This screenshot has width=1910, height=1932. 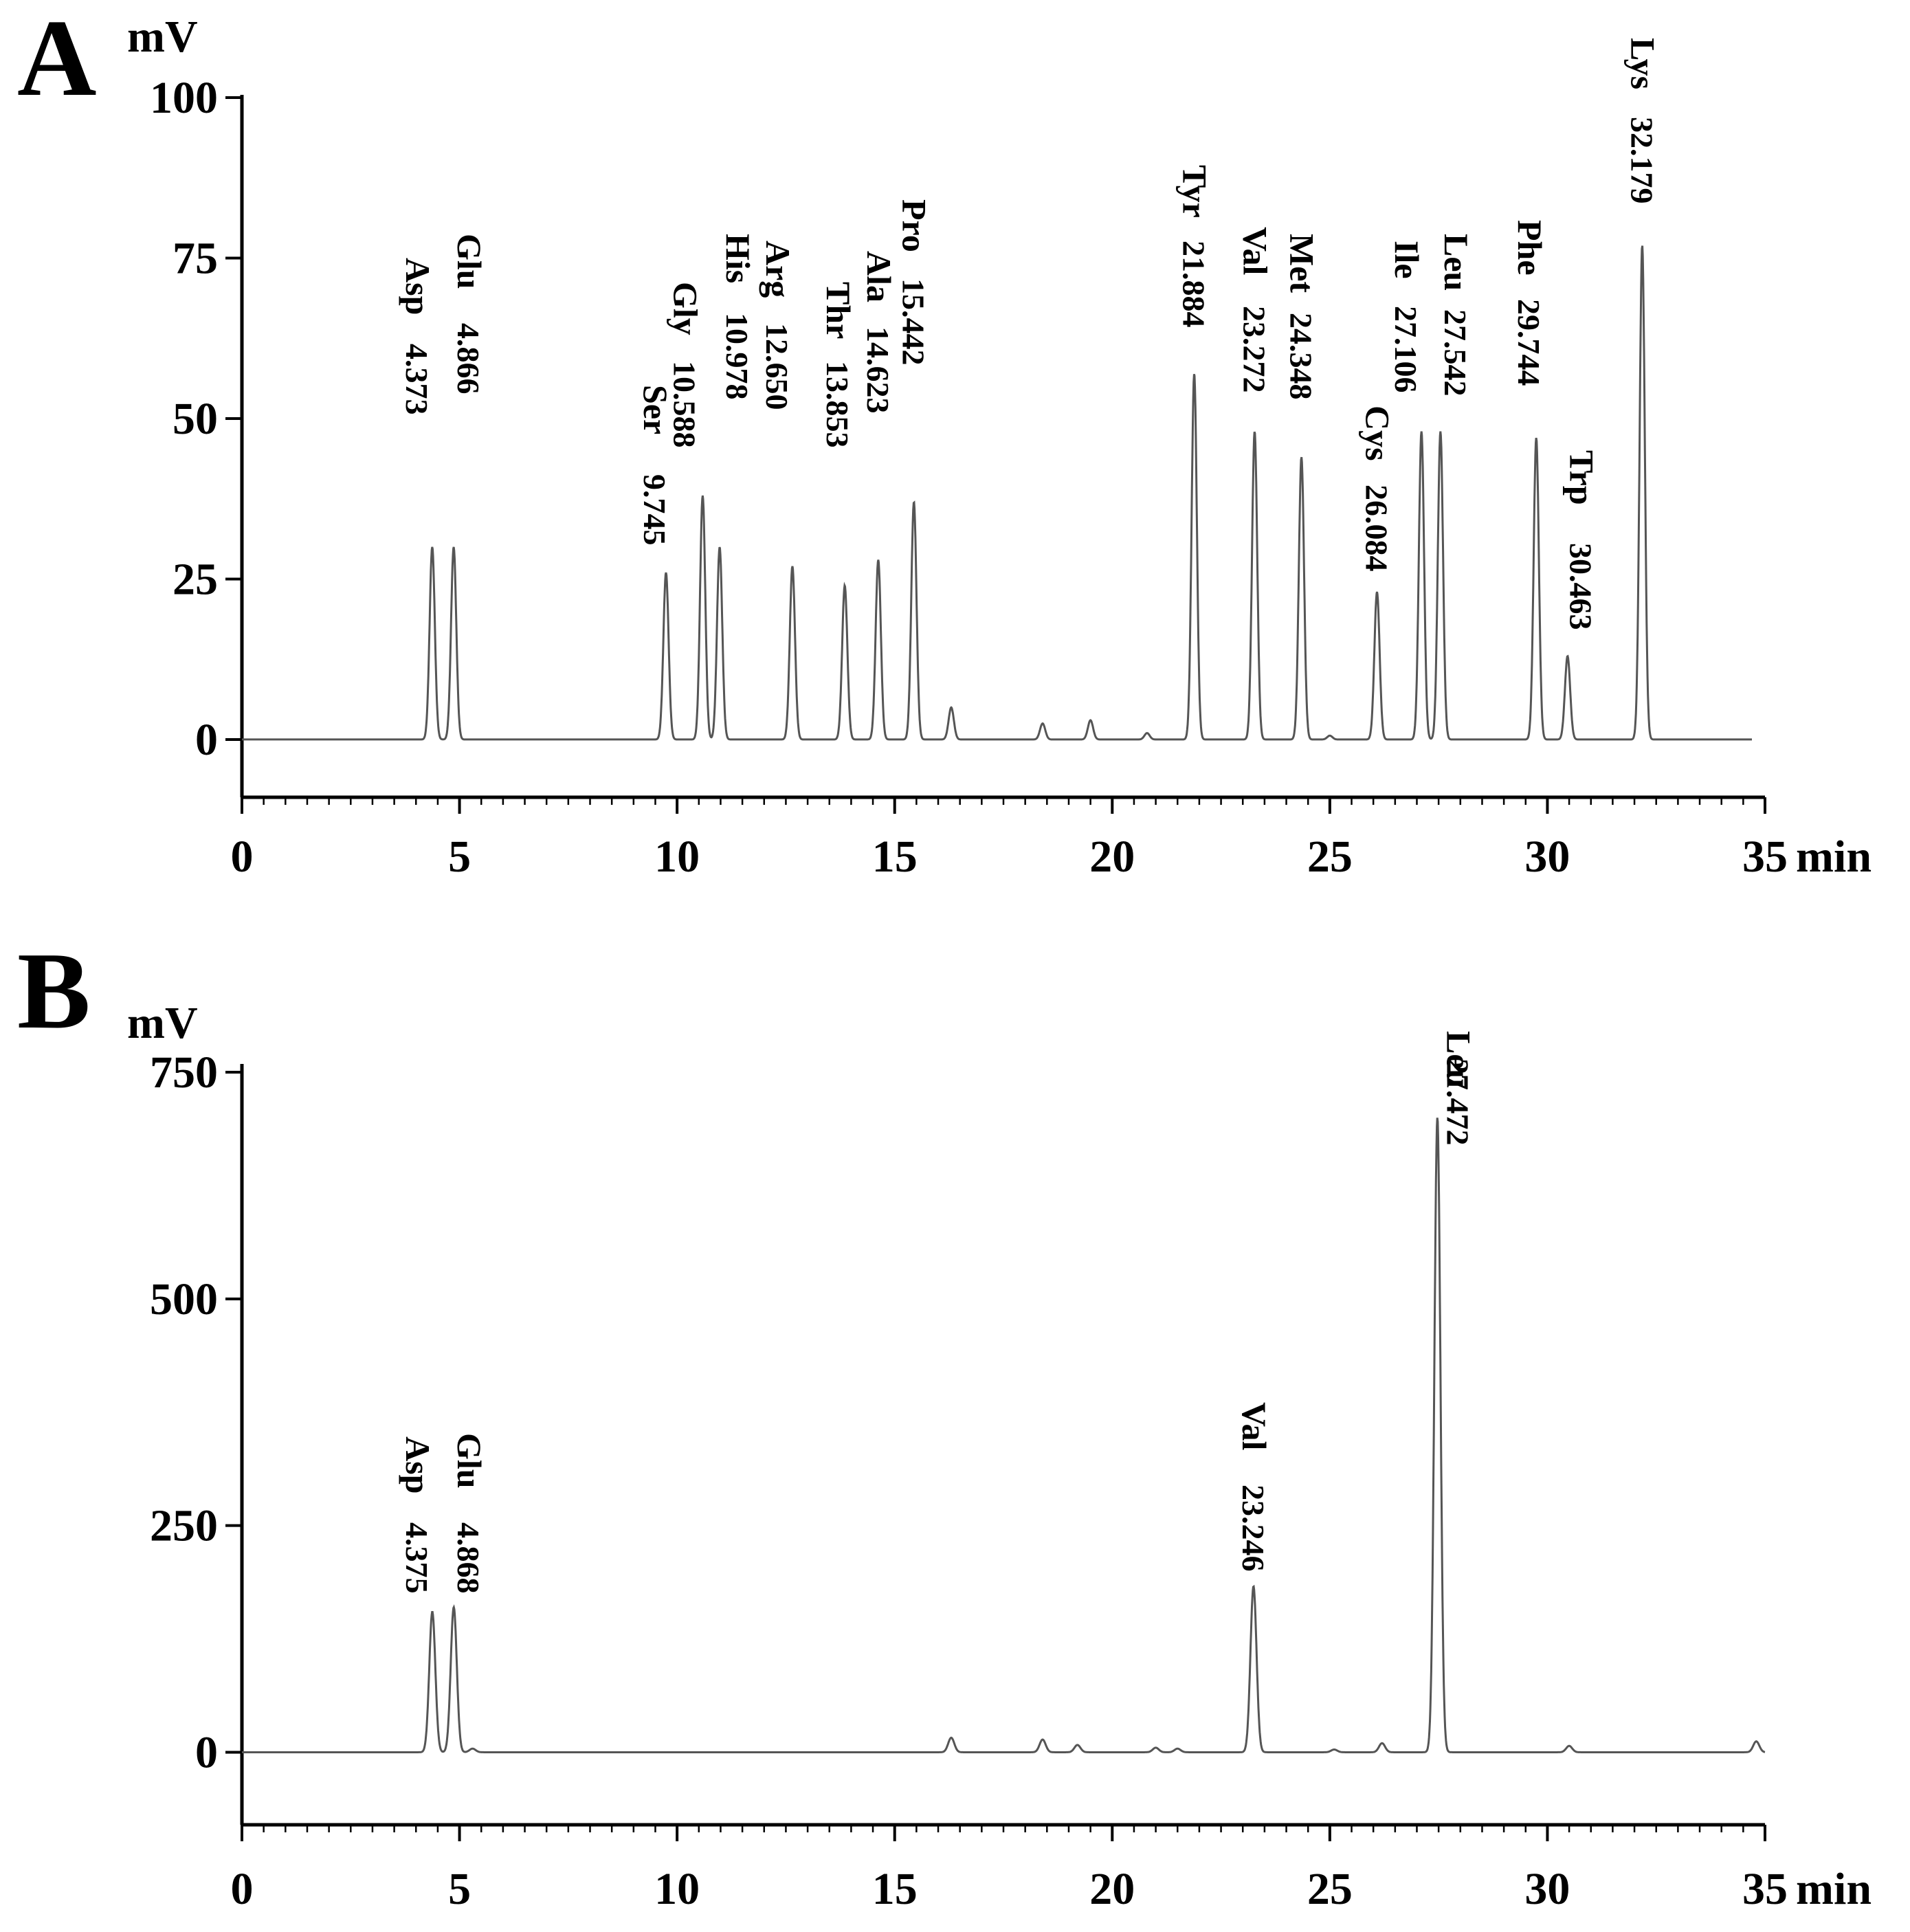 I want to click on peak-label-thr: Thr, so click(x=838, y=310).